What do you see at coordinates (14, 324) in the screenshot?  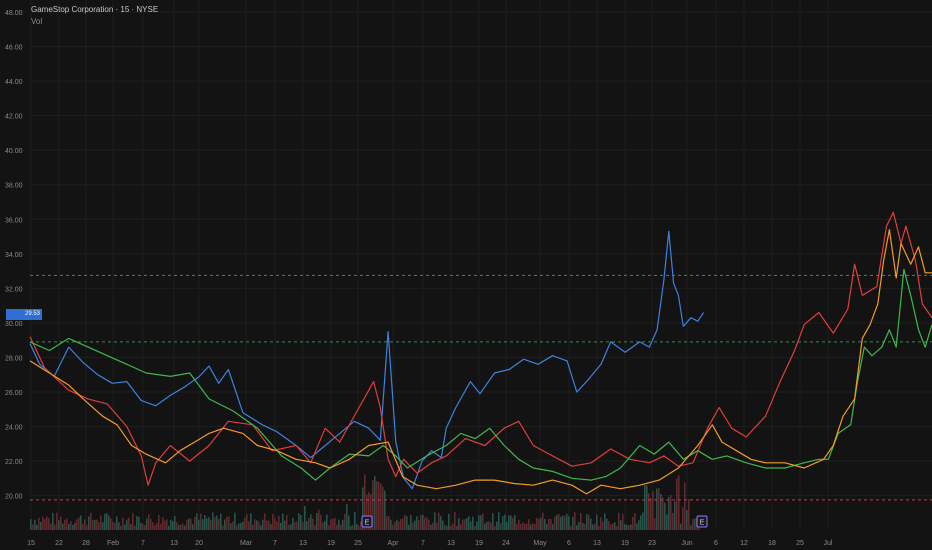 I see `y-tick-label: 30.00` at bounding box center [14, 324].